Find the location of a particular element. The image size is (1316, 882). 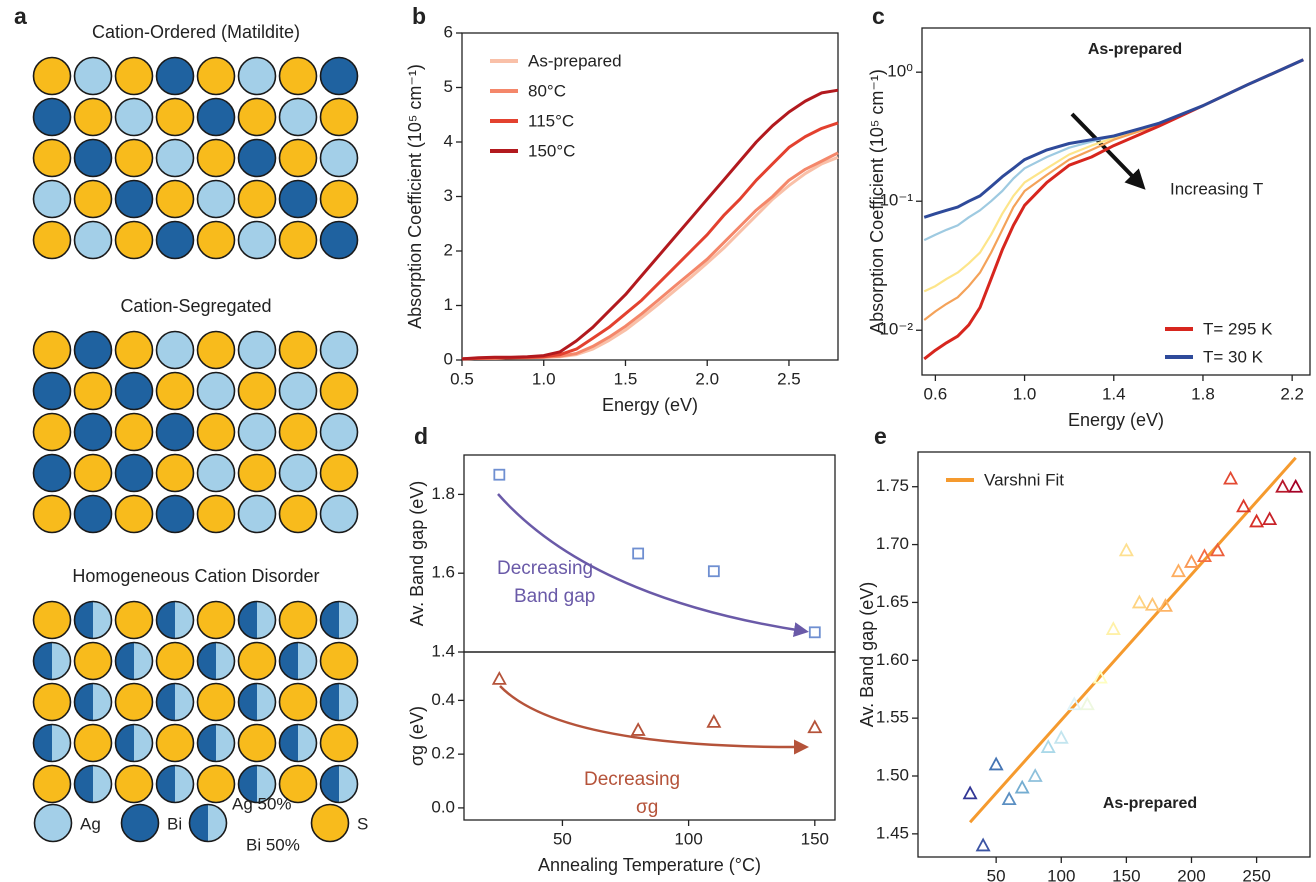

y-tick-label: 2 is located at coordinates (448, 249).